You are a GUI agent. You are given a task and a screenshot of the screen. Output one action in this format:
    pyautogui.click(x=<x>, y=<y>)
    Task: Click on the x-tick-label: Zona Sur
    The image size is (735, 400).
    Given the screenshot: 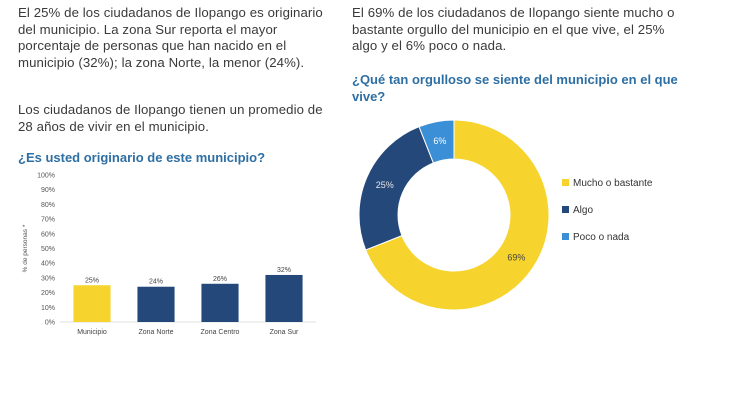 What is the action you would take?
    pyautogui.click(x=284, y=332)
    